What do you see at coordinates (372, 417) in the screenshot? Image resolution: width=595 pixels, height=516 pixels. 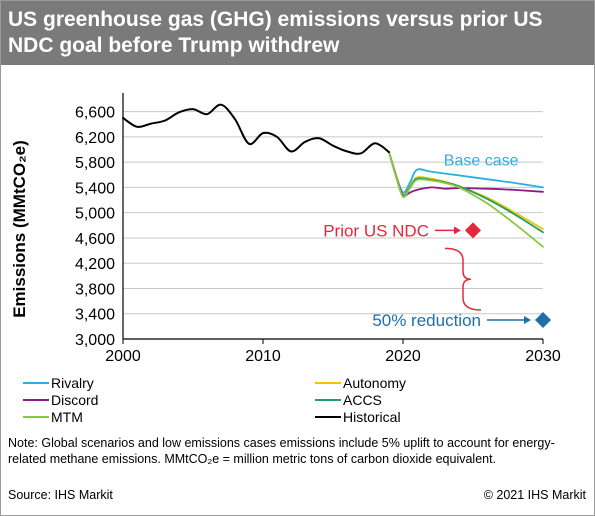 I see `legend-label: Historical` at bounding box center [372, 417].